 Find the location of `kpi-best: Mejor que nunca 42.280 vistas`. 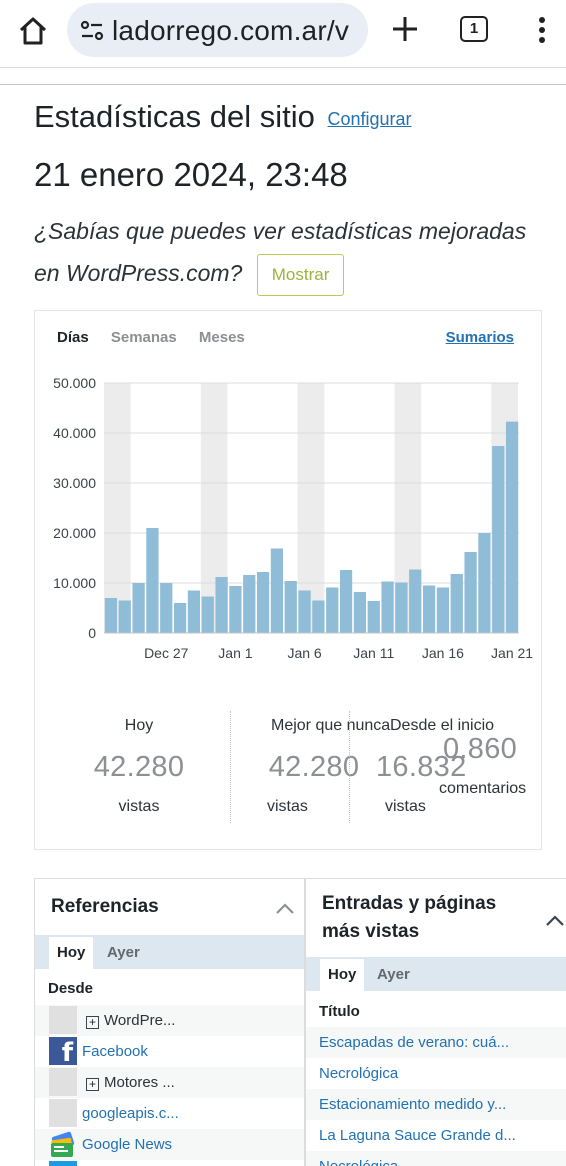

kpi-best: Mejor que nunca 42.280 vistas is located at coordinates (320, 766).